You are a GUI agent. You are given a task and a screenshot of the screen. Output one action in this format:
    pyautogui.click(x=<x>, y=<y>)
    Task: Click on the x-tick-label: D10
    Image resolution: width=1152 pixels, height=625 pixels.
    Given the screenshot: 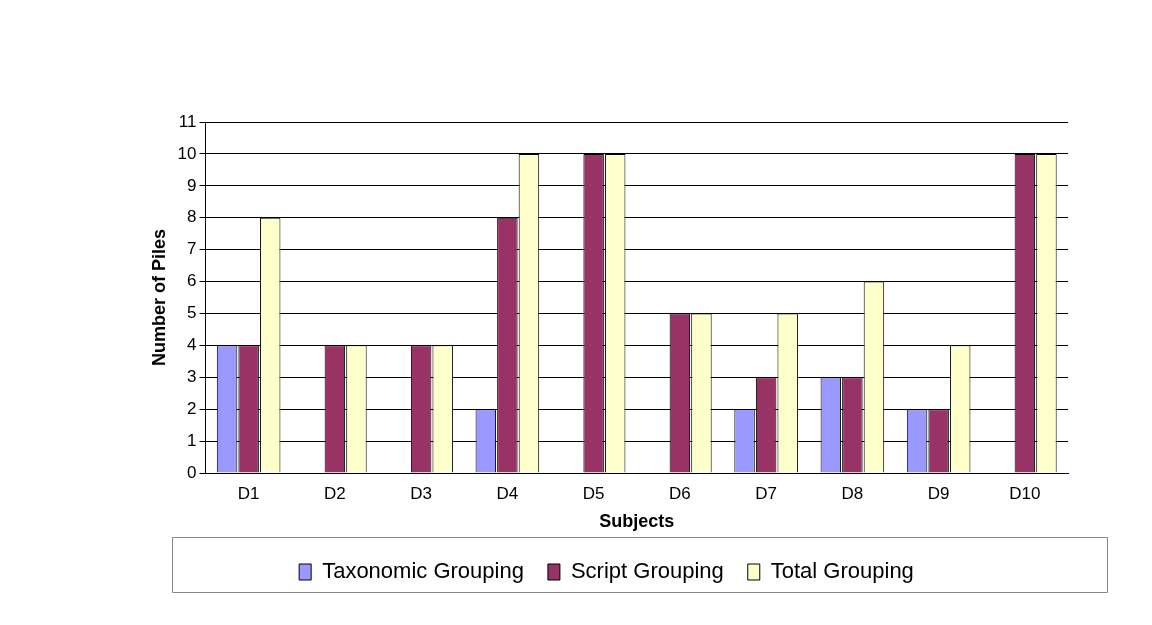 What is the action you would take?
    pyautogui.click(x=1025, y=493)
    